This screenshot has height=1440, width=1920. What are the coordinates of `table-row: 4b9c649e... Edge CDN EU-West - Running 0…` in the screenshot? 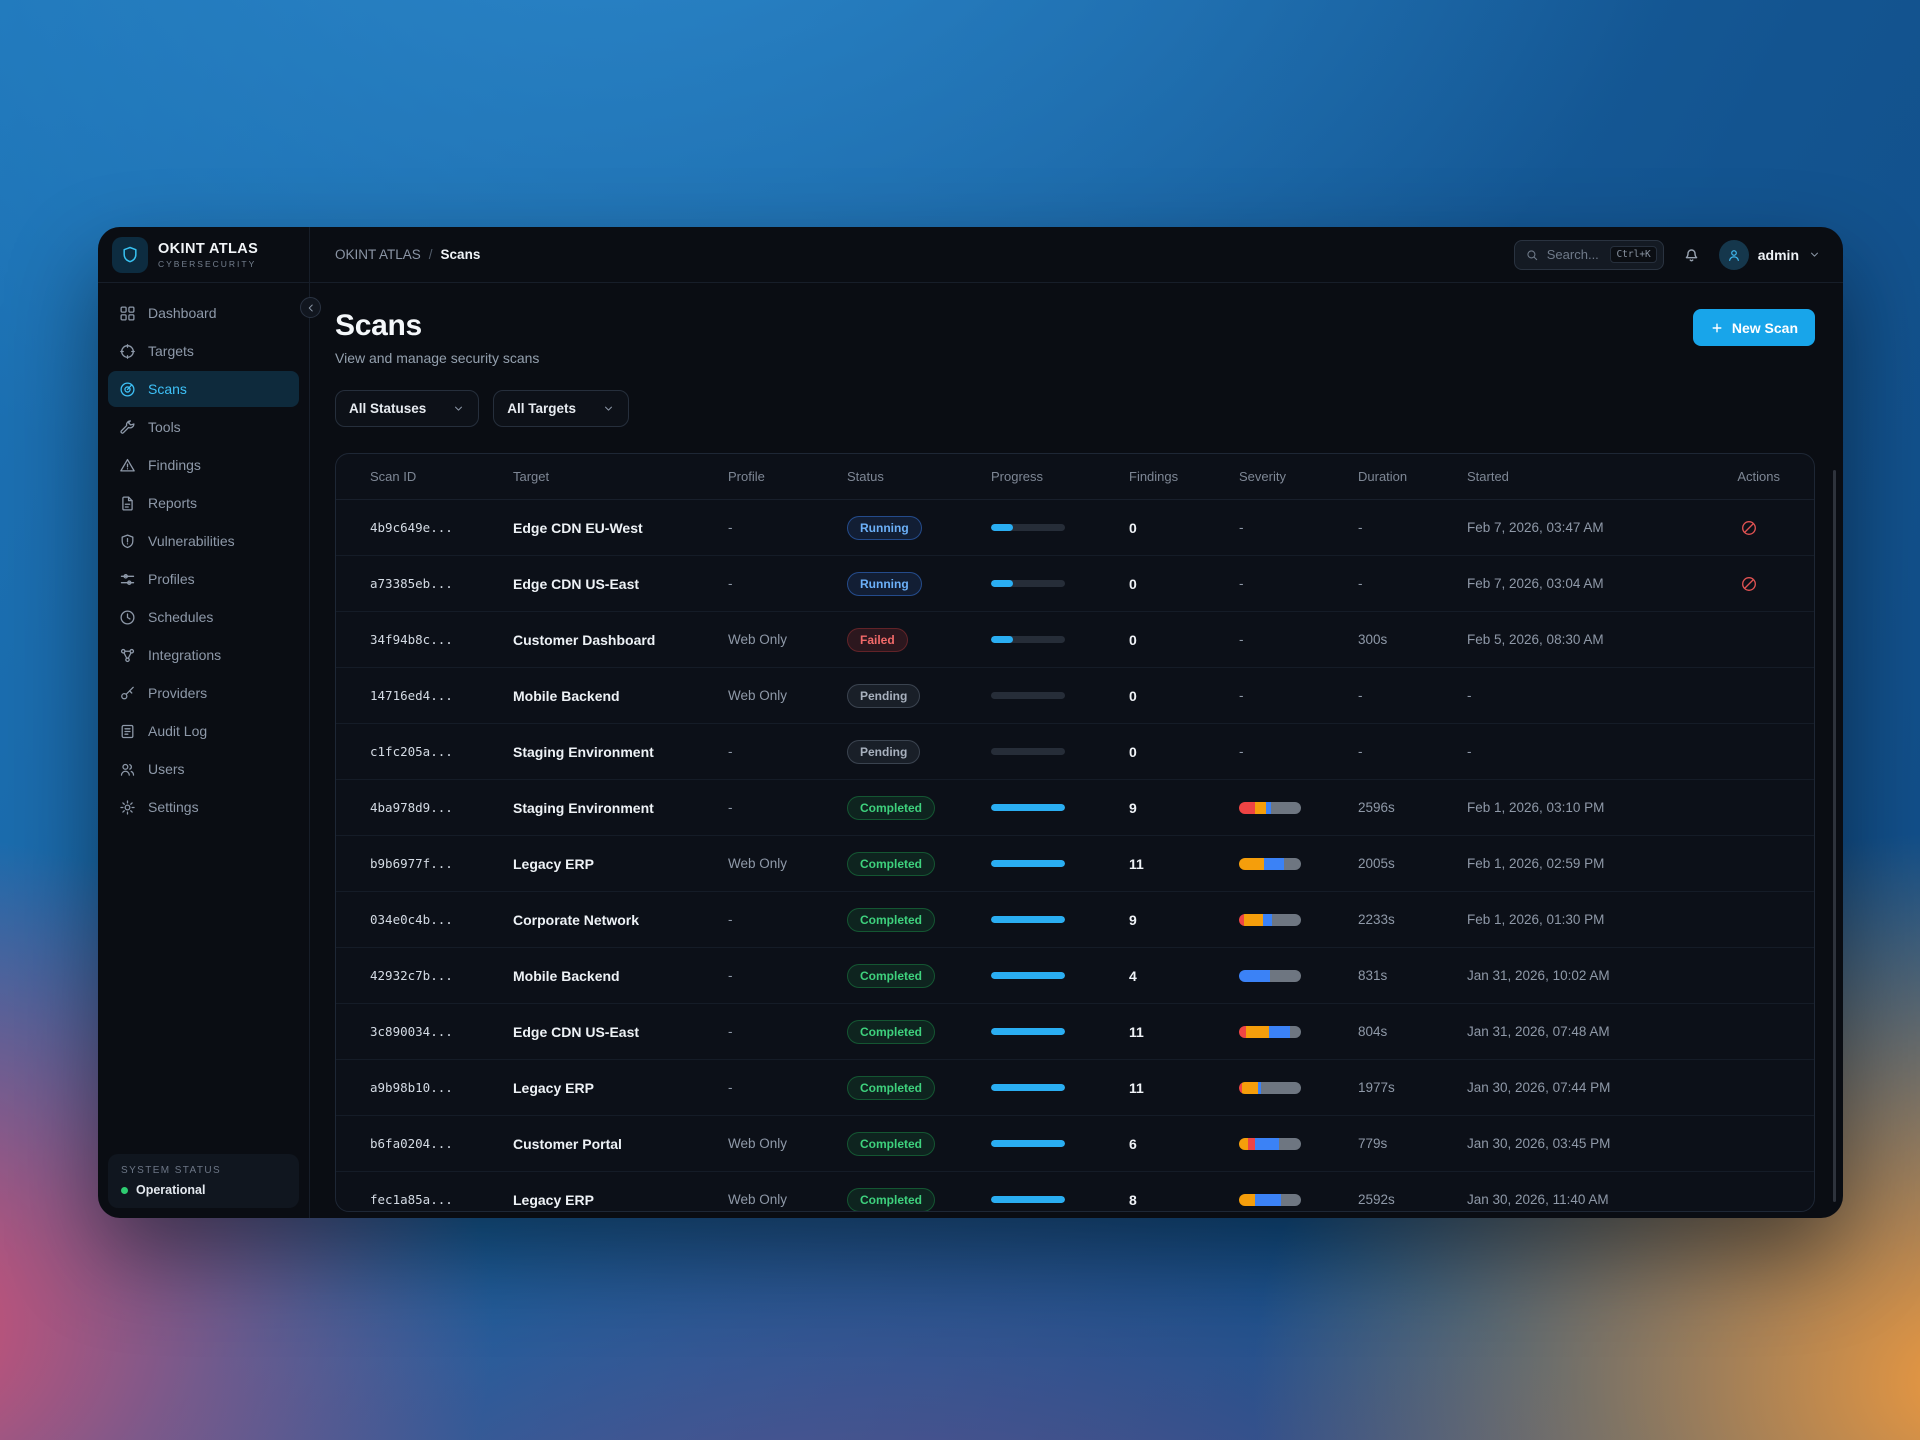 It's located at (1075, 528).